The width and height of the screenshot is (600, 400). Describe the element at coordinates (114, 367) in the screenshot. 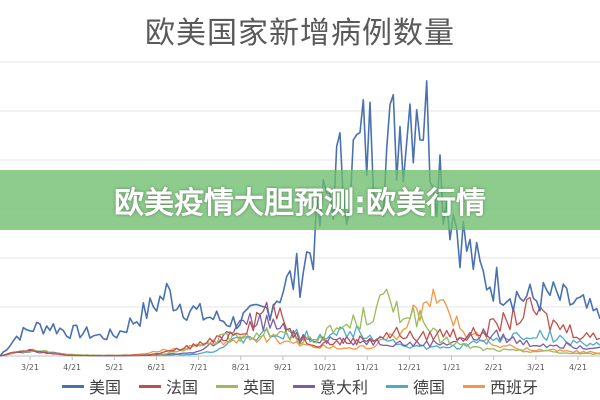

I see `x-tick-label: 5/21` at that location.